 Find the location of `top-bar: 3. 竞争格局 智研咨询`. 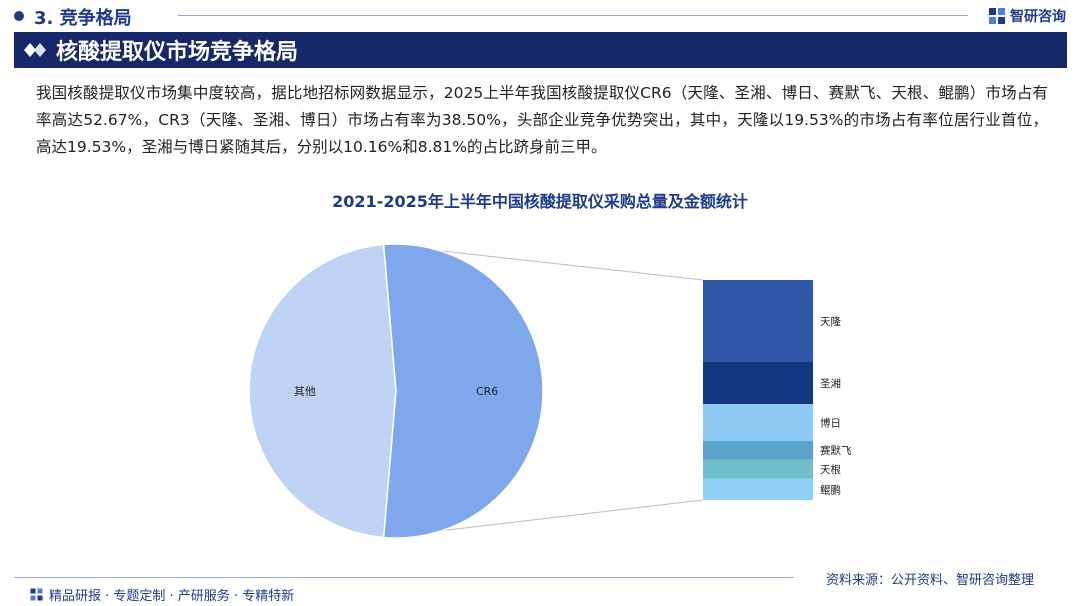

top-bar: 3. 竞争格局 智研咨询 is located at coordinates (540, 16).